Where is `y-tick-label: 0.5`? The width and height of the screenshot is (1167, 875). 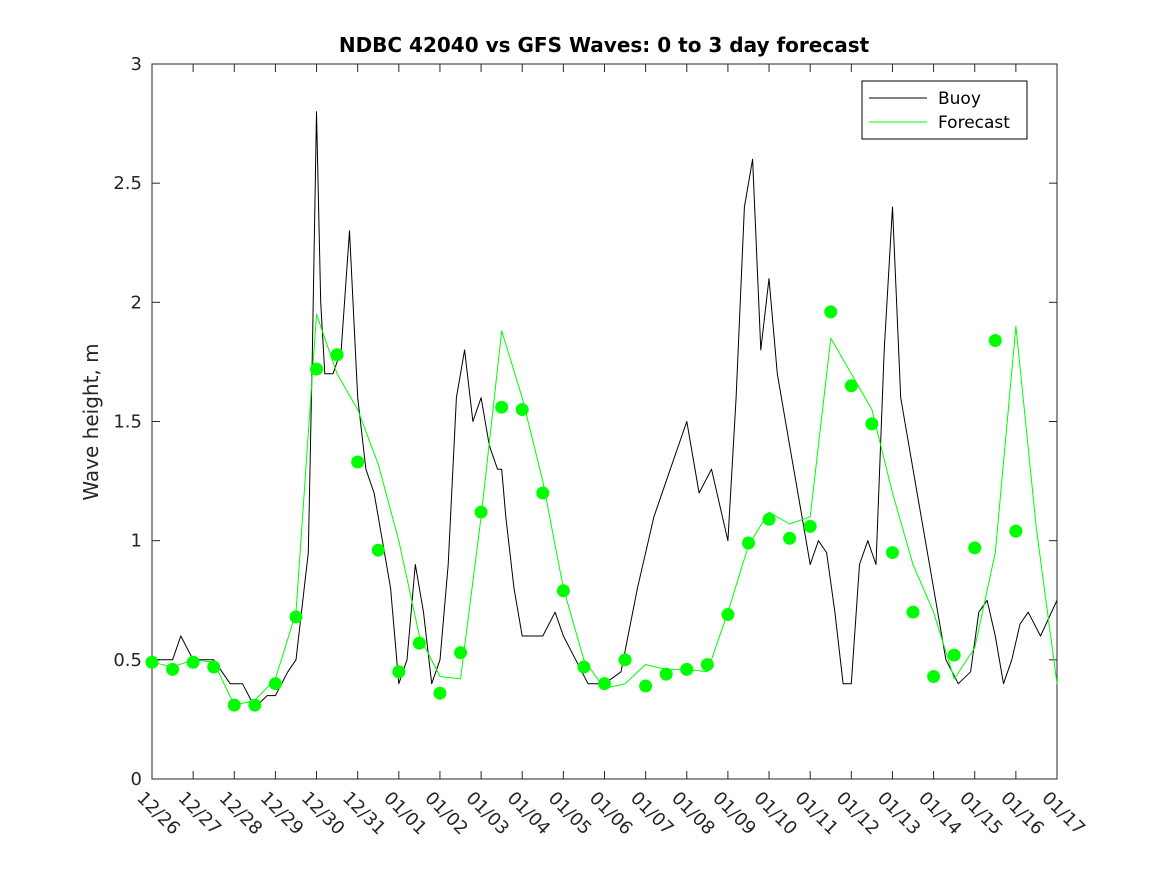
y-tick-label: 0.5 is located at coordinates (127, 660).